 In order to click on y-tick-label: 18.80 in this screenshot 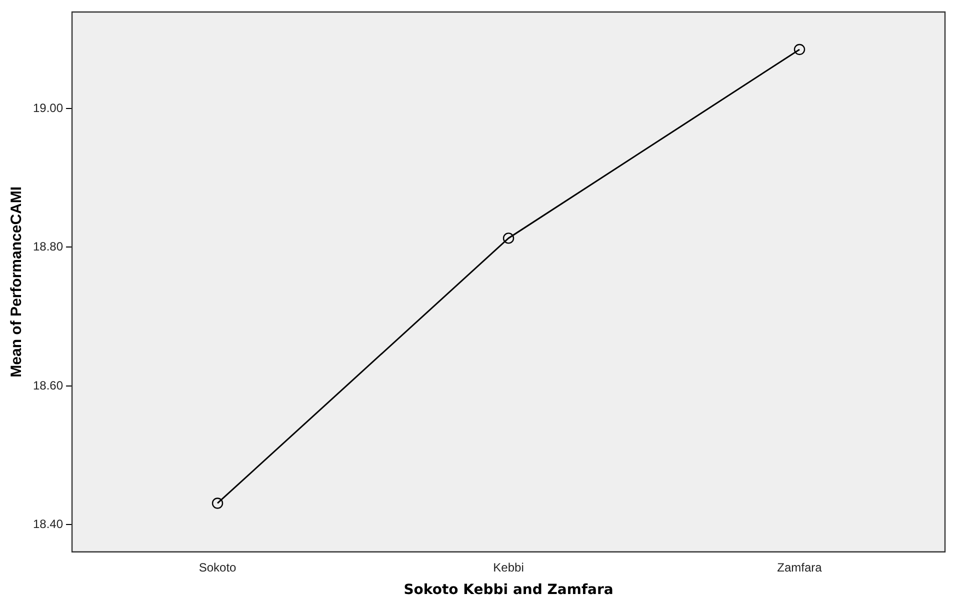, I will do `click(48, 247)`.